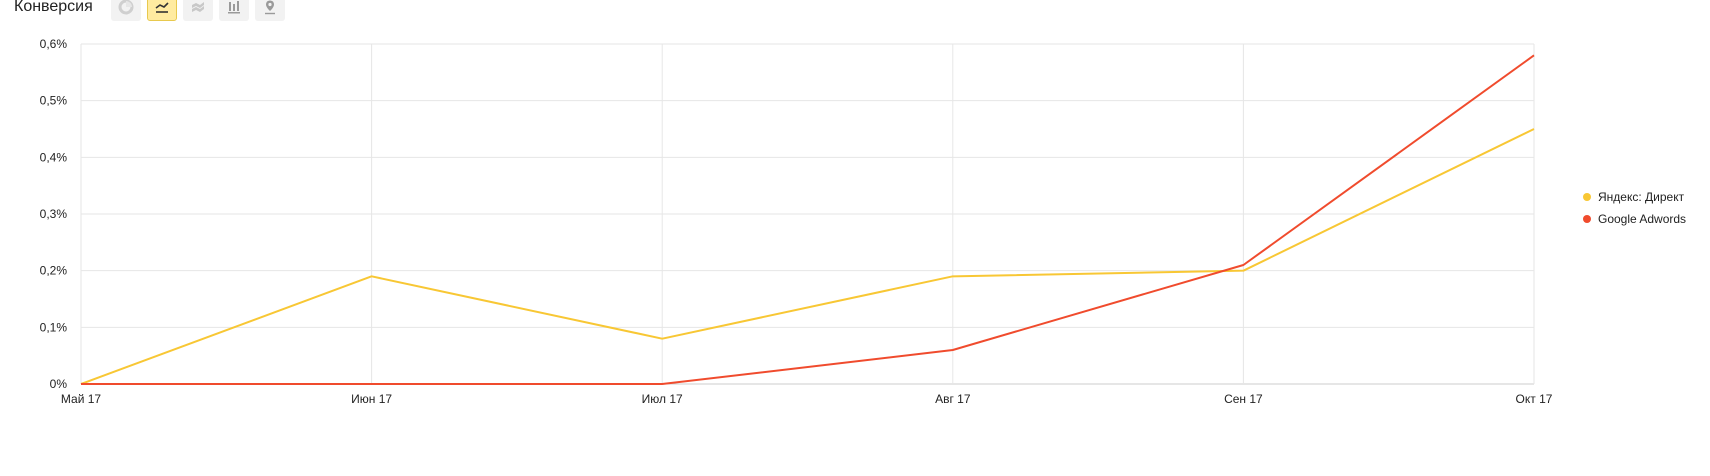 The image size is (1710, 476). What do you see at coordinates (197, 7) in the screenshot?
I see `area-chart-icon` at bounding box center [197, 7].